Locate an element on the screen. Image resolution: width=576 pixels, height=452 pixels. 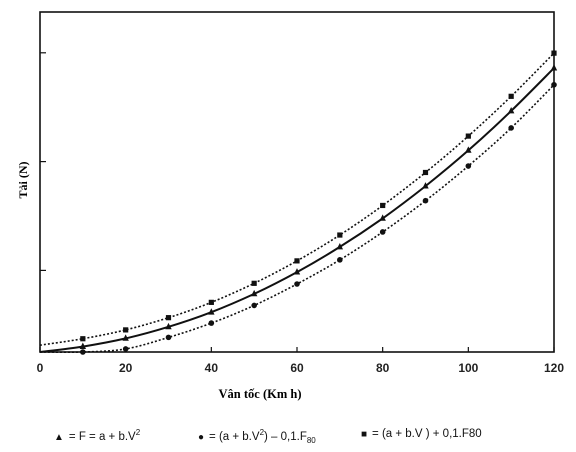
x-tick-label: 120 is located at coordinates (554, 368).